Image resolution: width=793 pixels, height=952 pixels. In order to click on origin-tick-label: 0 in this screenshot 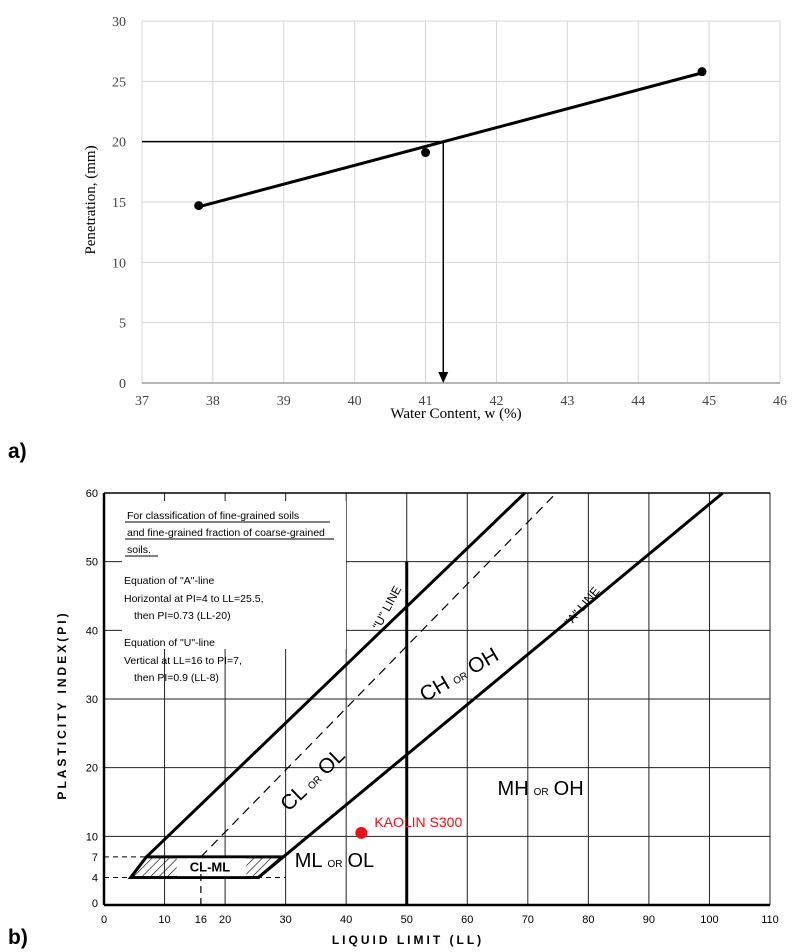, I will do `click(95, 904)`.